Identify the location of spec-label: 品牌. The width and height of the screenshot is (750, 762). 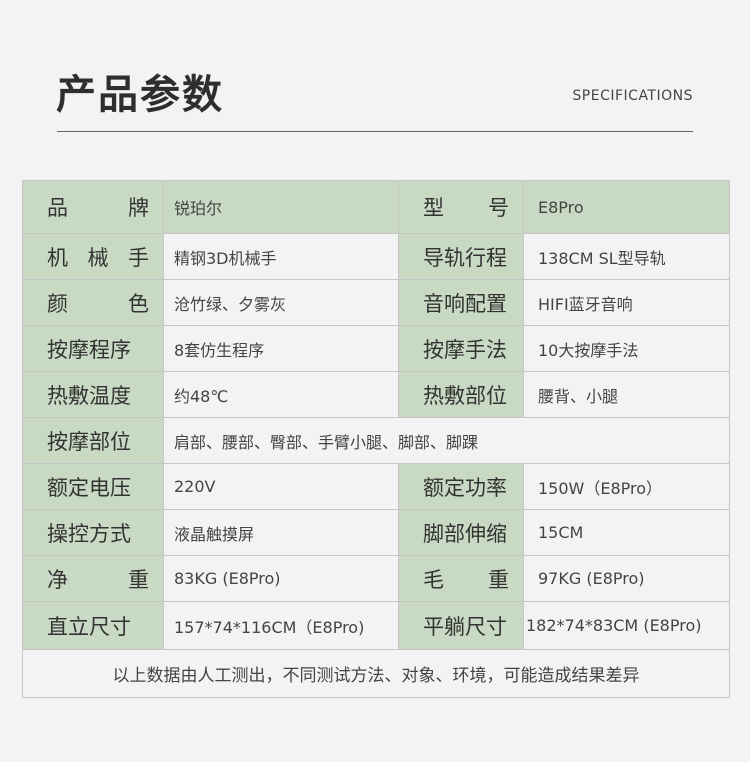
(93, 207).